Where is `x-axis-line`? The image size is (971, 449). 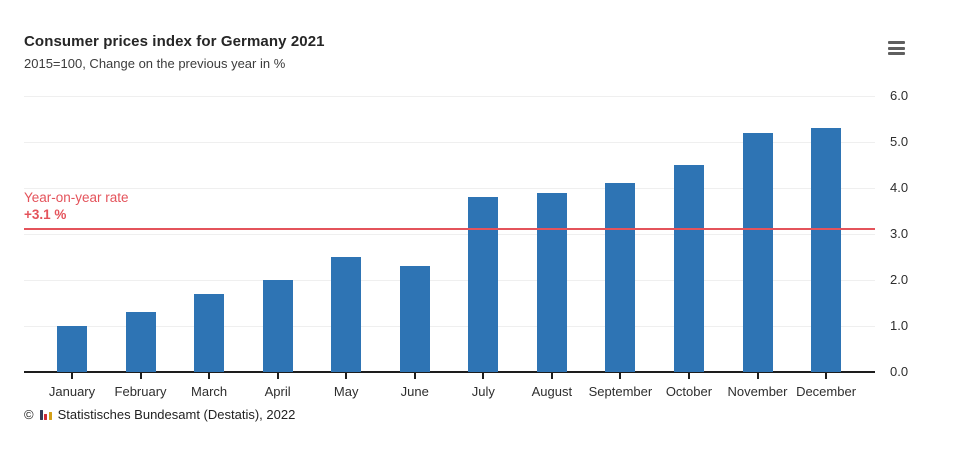
x-axis-line is located at coordinates (449, 372).